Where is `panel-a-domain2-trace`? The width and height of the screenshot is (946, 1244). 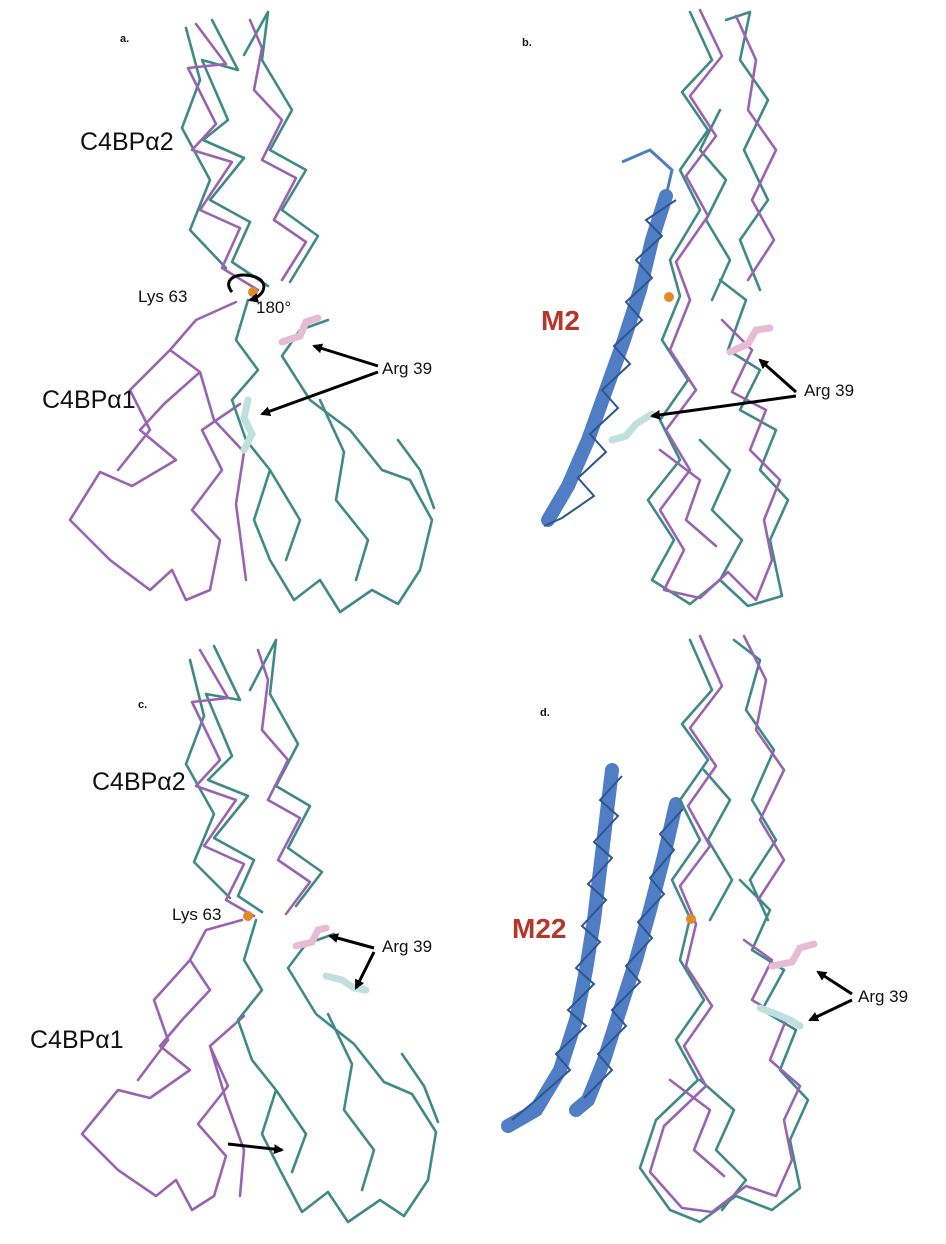 panel-a-domain2-trace is located at coordinates (250, 151).